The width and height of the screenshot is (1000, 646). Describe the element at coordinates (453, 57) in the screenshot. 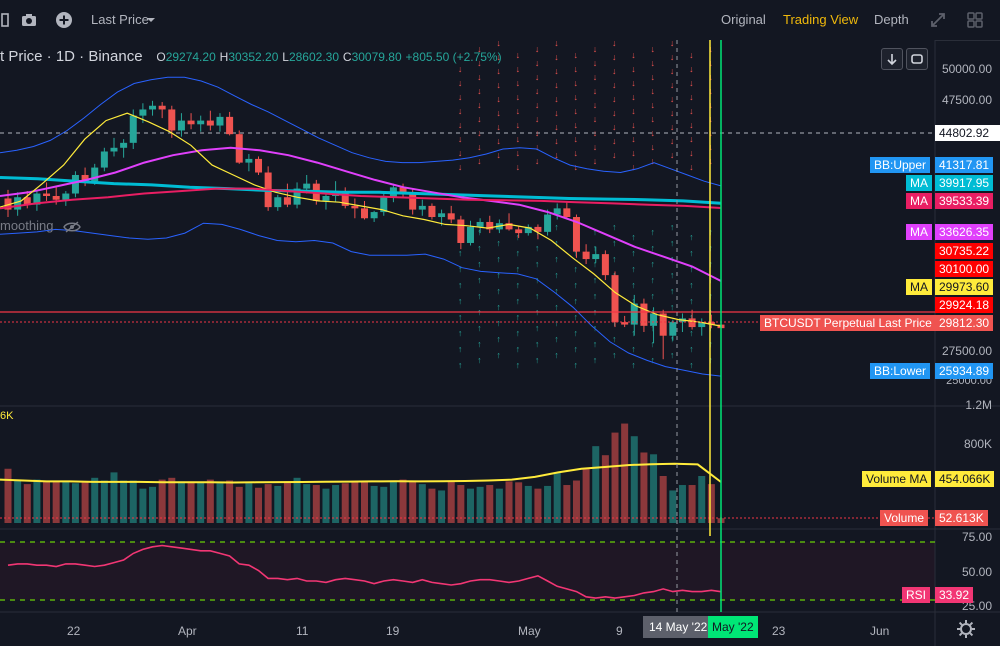

I see `change-value: +805.50 (+2.75%)` at that location.